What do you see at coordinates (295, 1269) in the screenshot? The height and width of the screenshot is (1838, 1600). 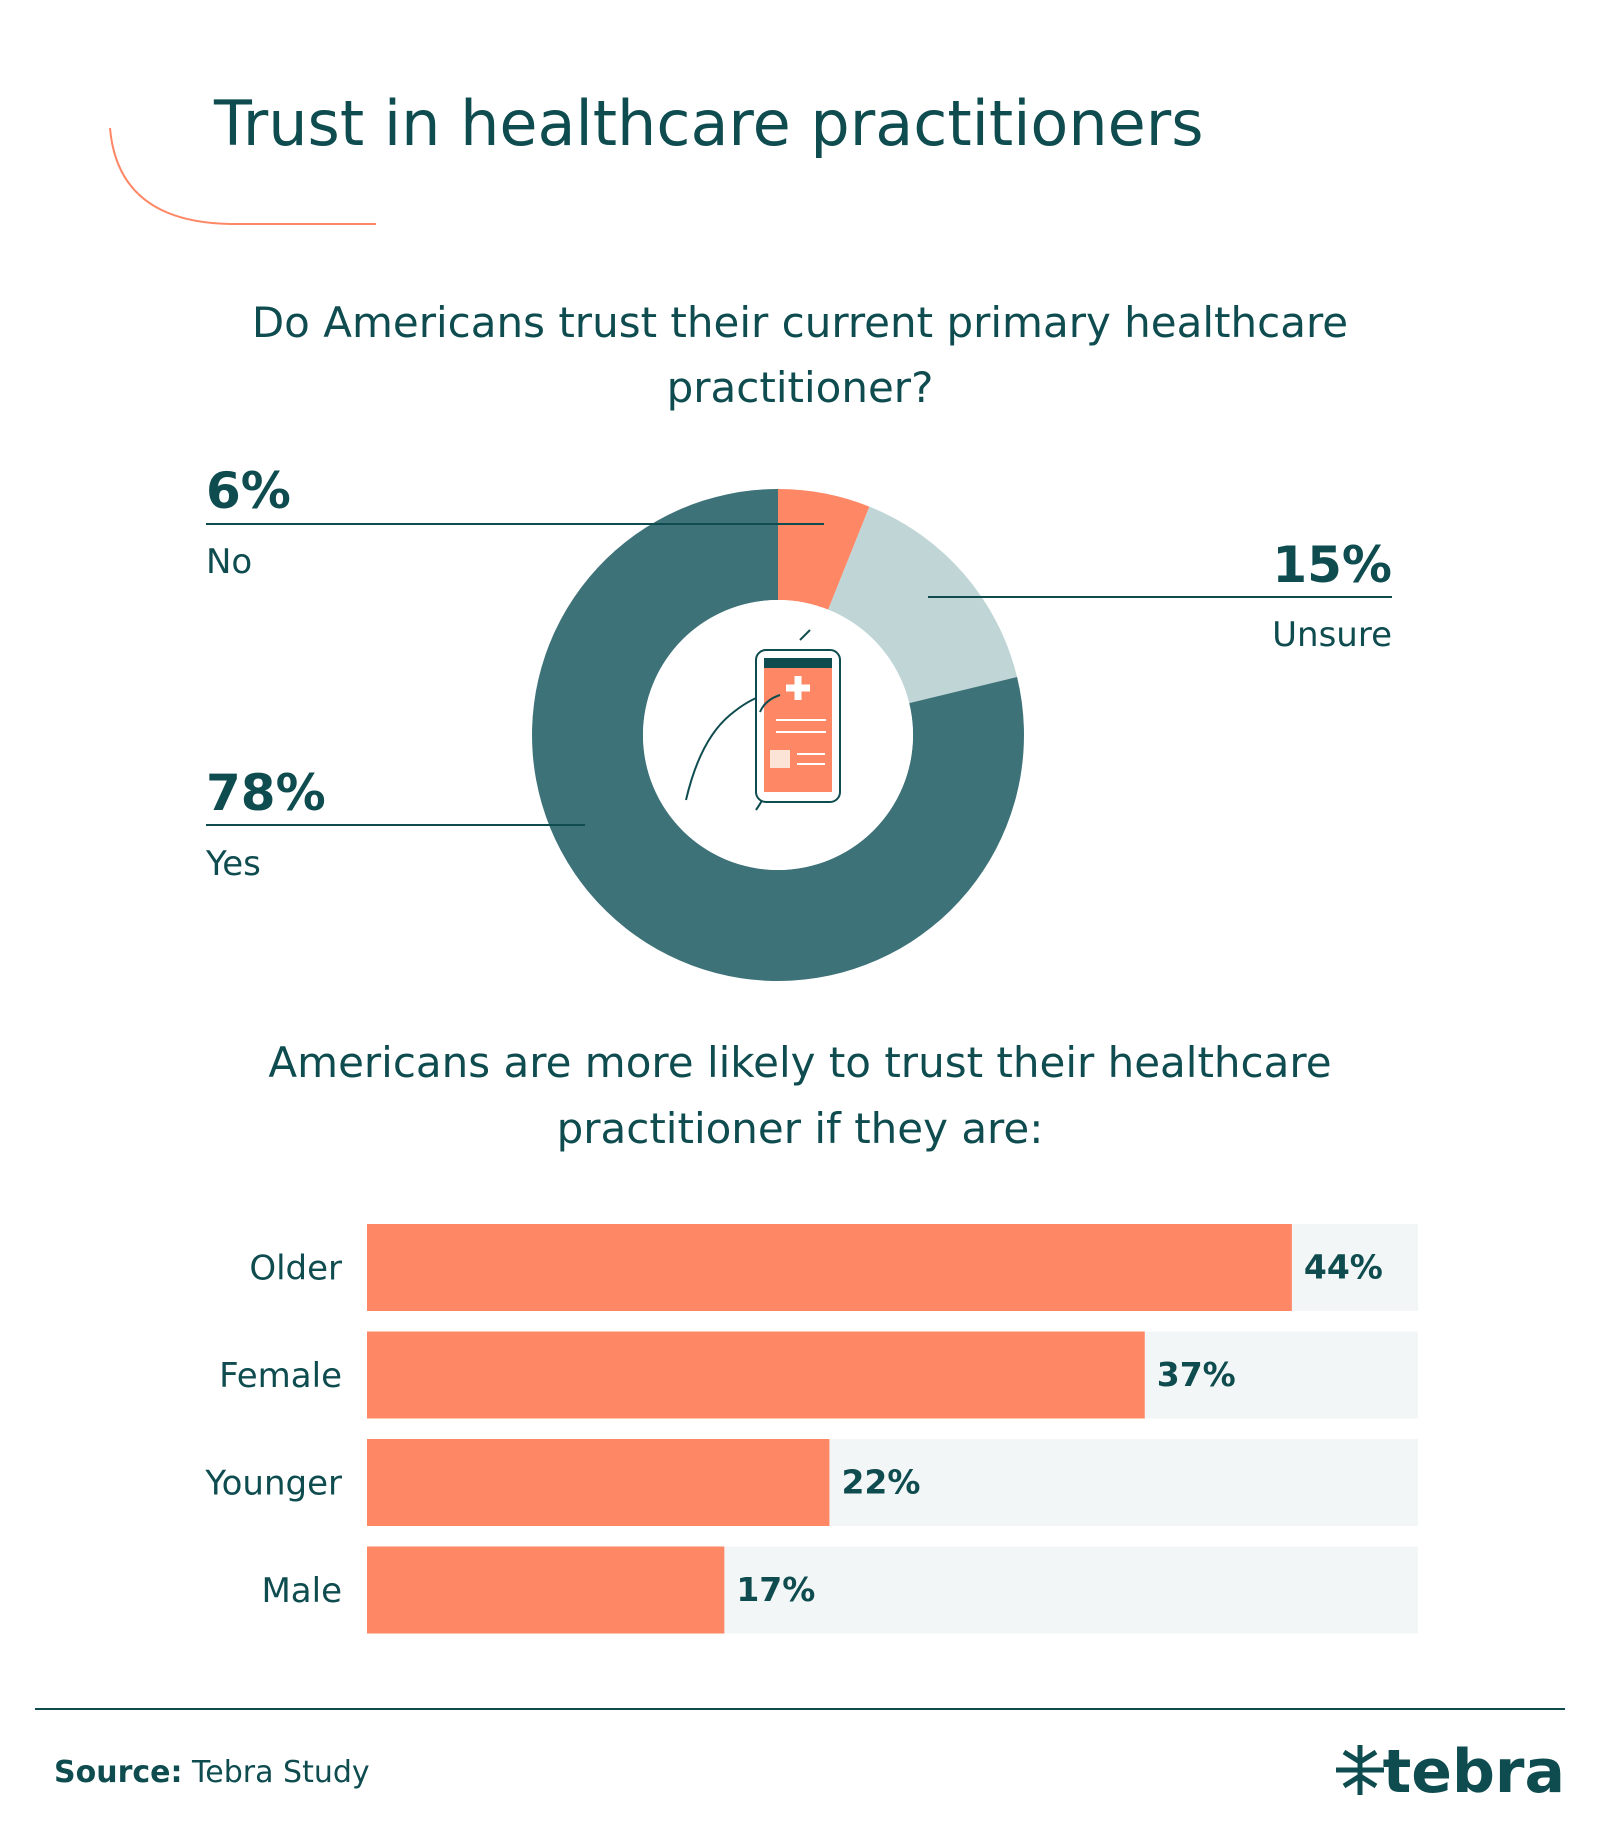 I see `category-label: Older` at bounding box center [295, 1269].